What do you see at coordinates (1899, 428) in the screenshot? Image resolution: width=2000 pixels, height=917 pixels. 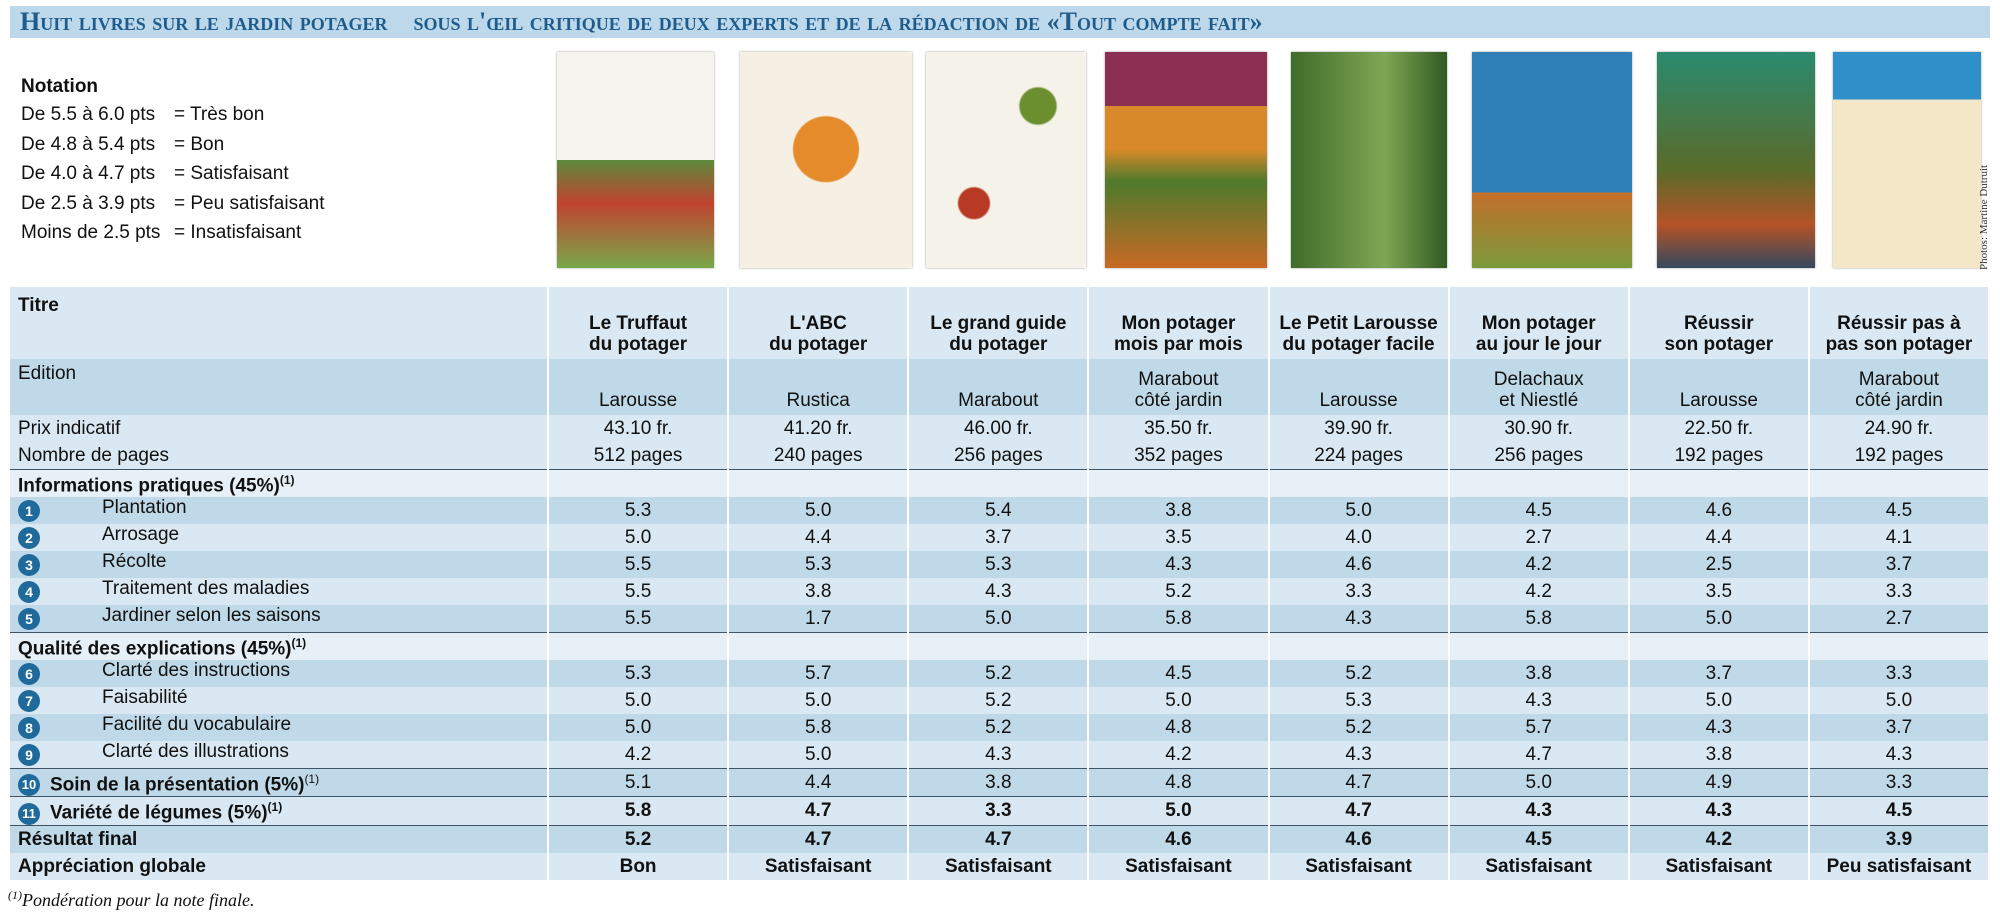 I see `cell: 24.90 fr.` at bounding box center [1899, 428].